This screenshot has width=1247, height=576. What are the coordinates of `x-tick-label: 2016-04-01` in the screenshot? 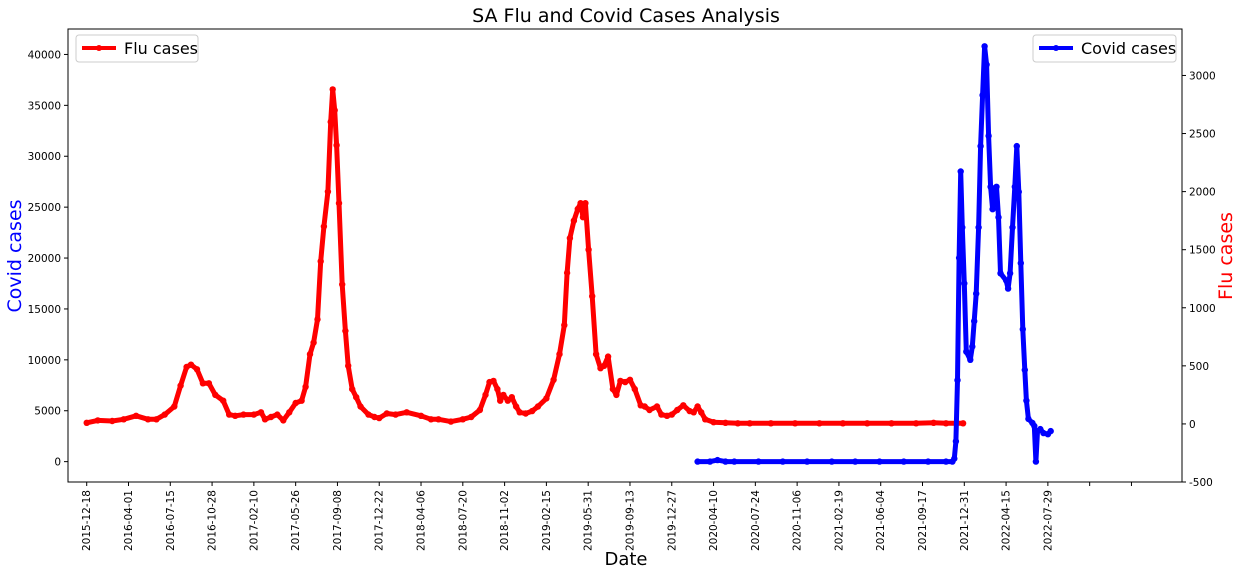 It's located at (129, 520).